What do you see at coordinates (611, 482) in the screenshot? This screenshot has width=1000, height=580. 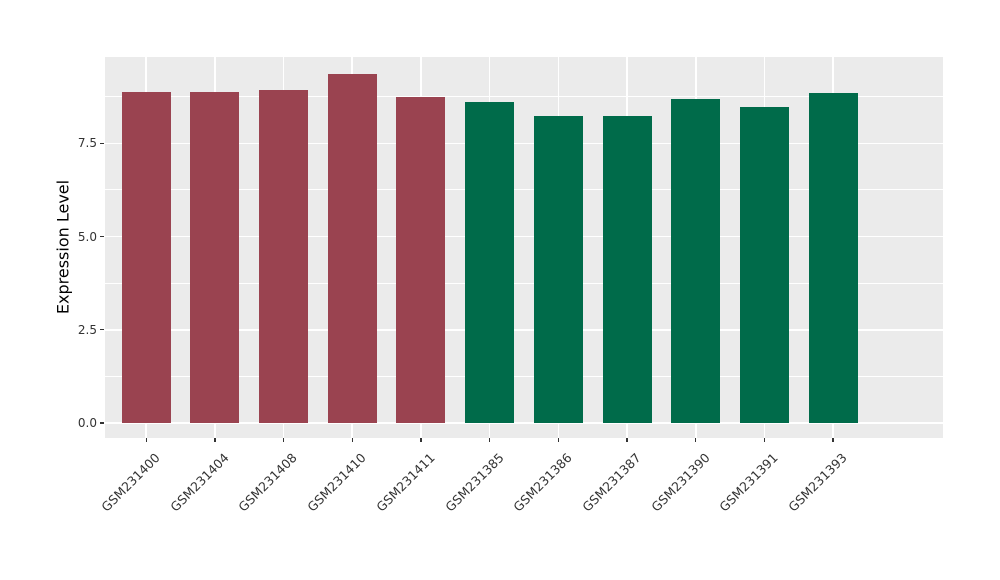 I see `x-tick-label: GSM231387` at bounding box center [611, 482].